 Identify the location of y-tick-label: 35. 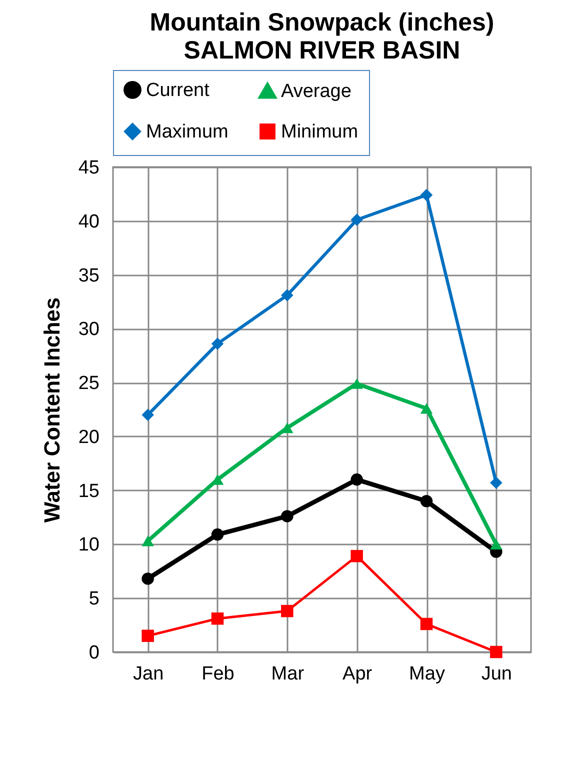
(89, 275).